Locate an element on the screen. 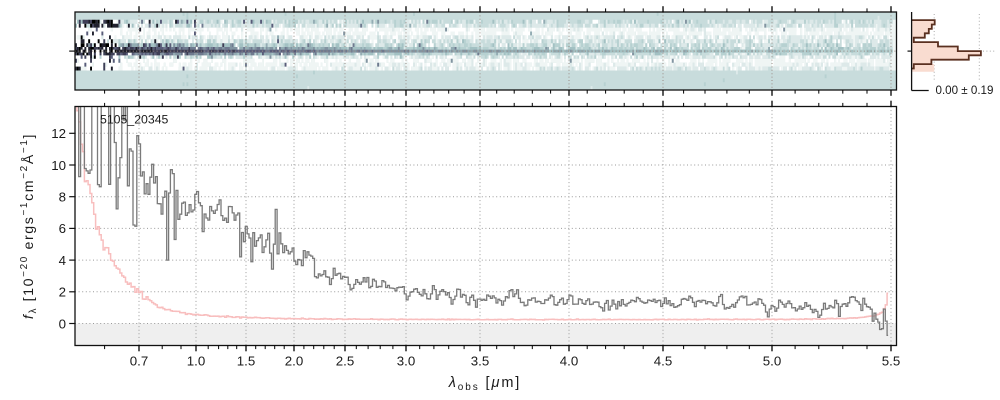 Image resolution: width=1000 pixels, height=400 pixels. svg-text: fλ [10−20 ergs−1cm−2Å−1] is located at coordinates (29, 226).